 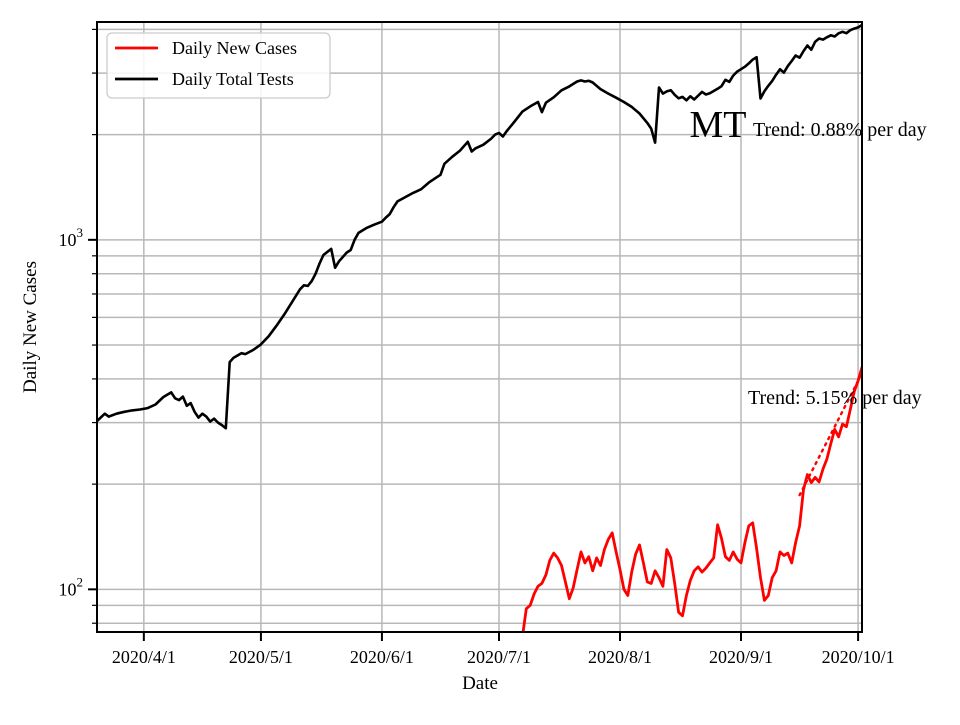 What do you see at coordinates (71, 237) in the screenshot?
I see `y-tick-label: 10³` at bounding box center [71, 237].